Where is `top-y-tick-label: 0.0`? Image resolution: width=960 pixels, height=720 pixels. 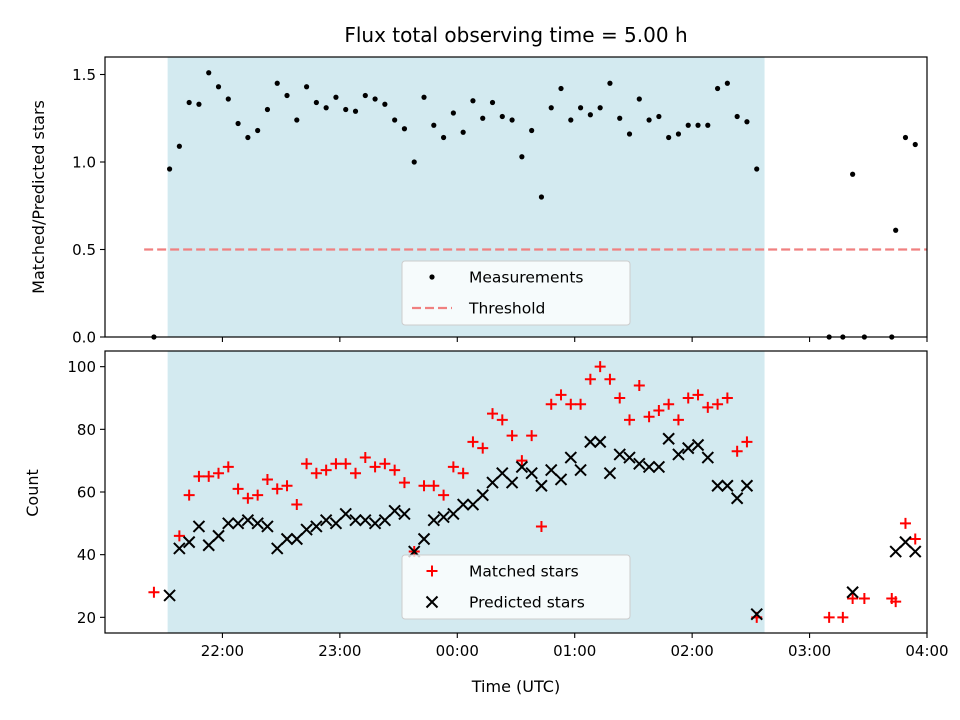 top-y-tick-label: 0.0 is located at coordinates (84, 338).